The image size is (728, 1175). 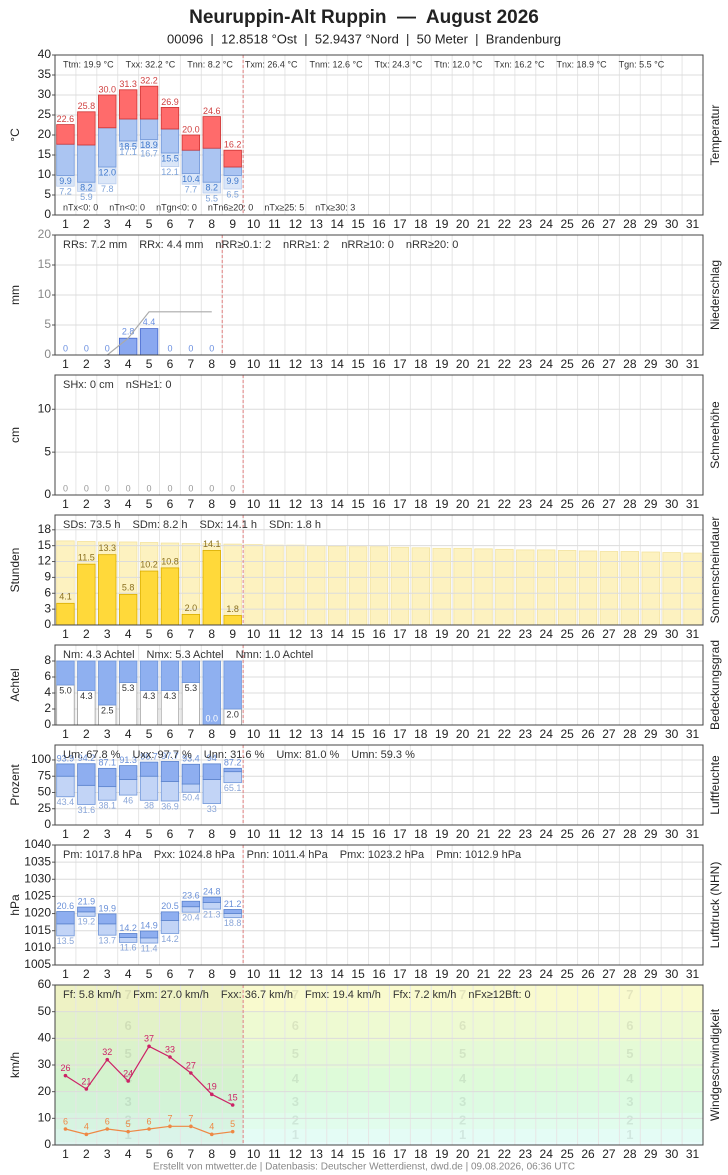 What do you see at coordinates (271, 64) in the screenshot?
I see `stat-text: Txm: 26.4 °C` at bounding box center [271, 64].